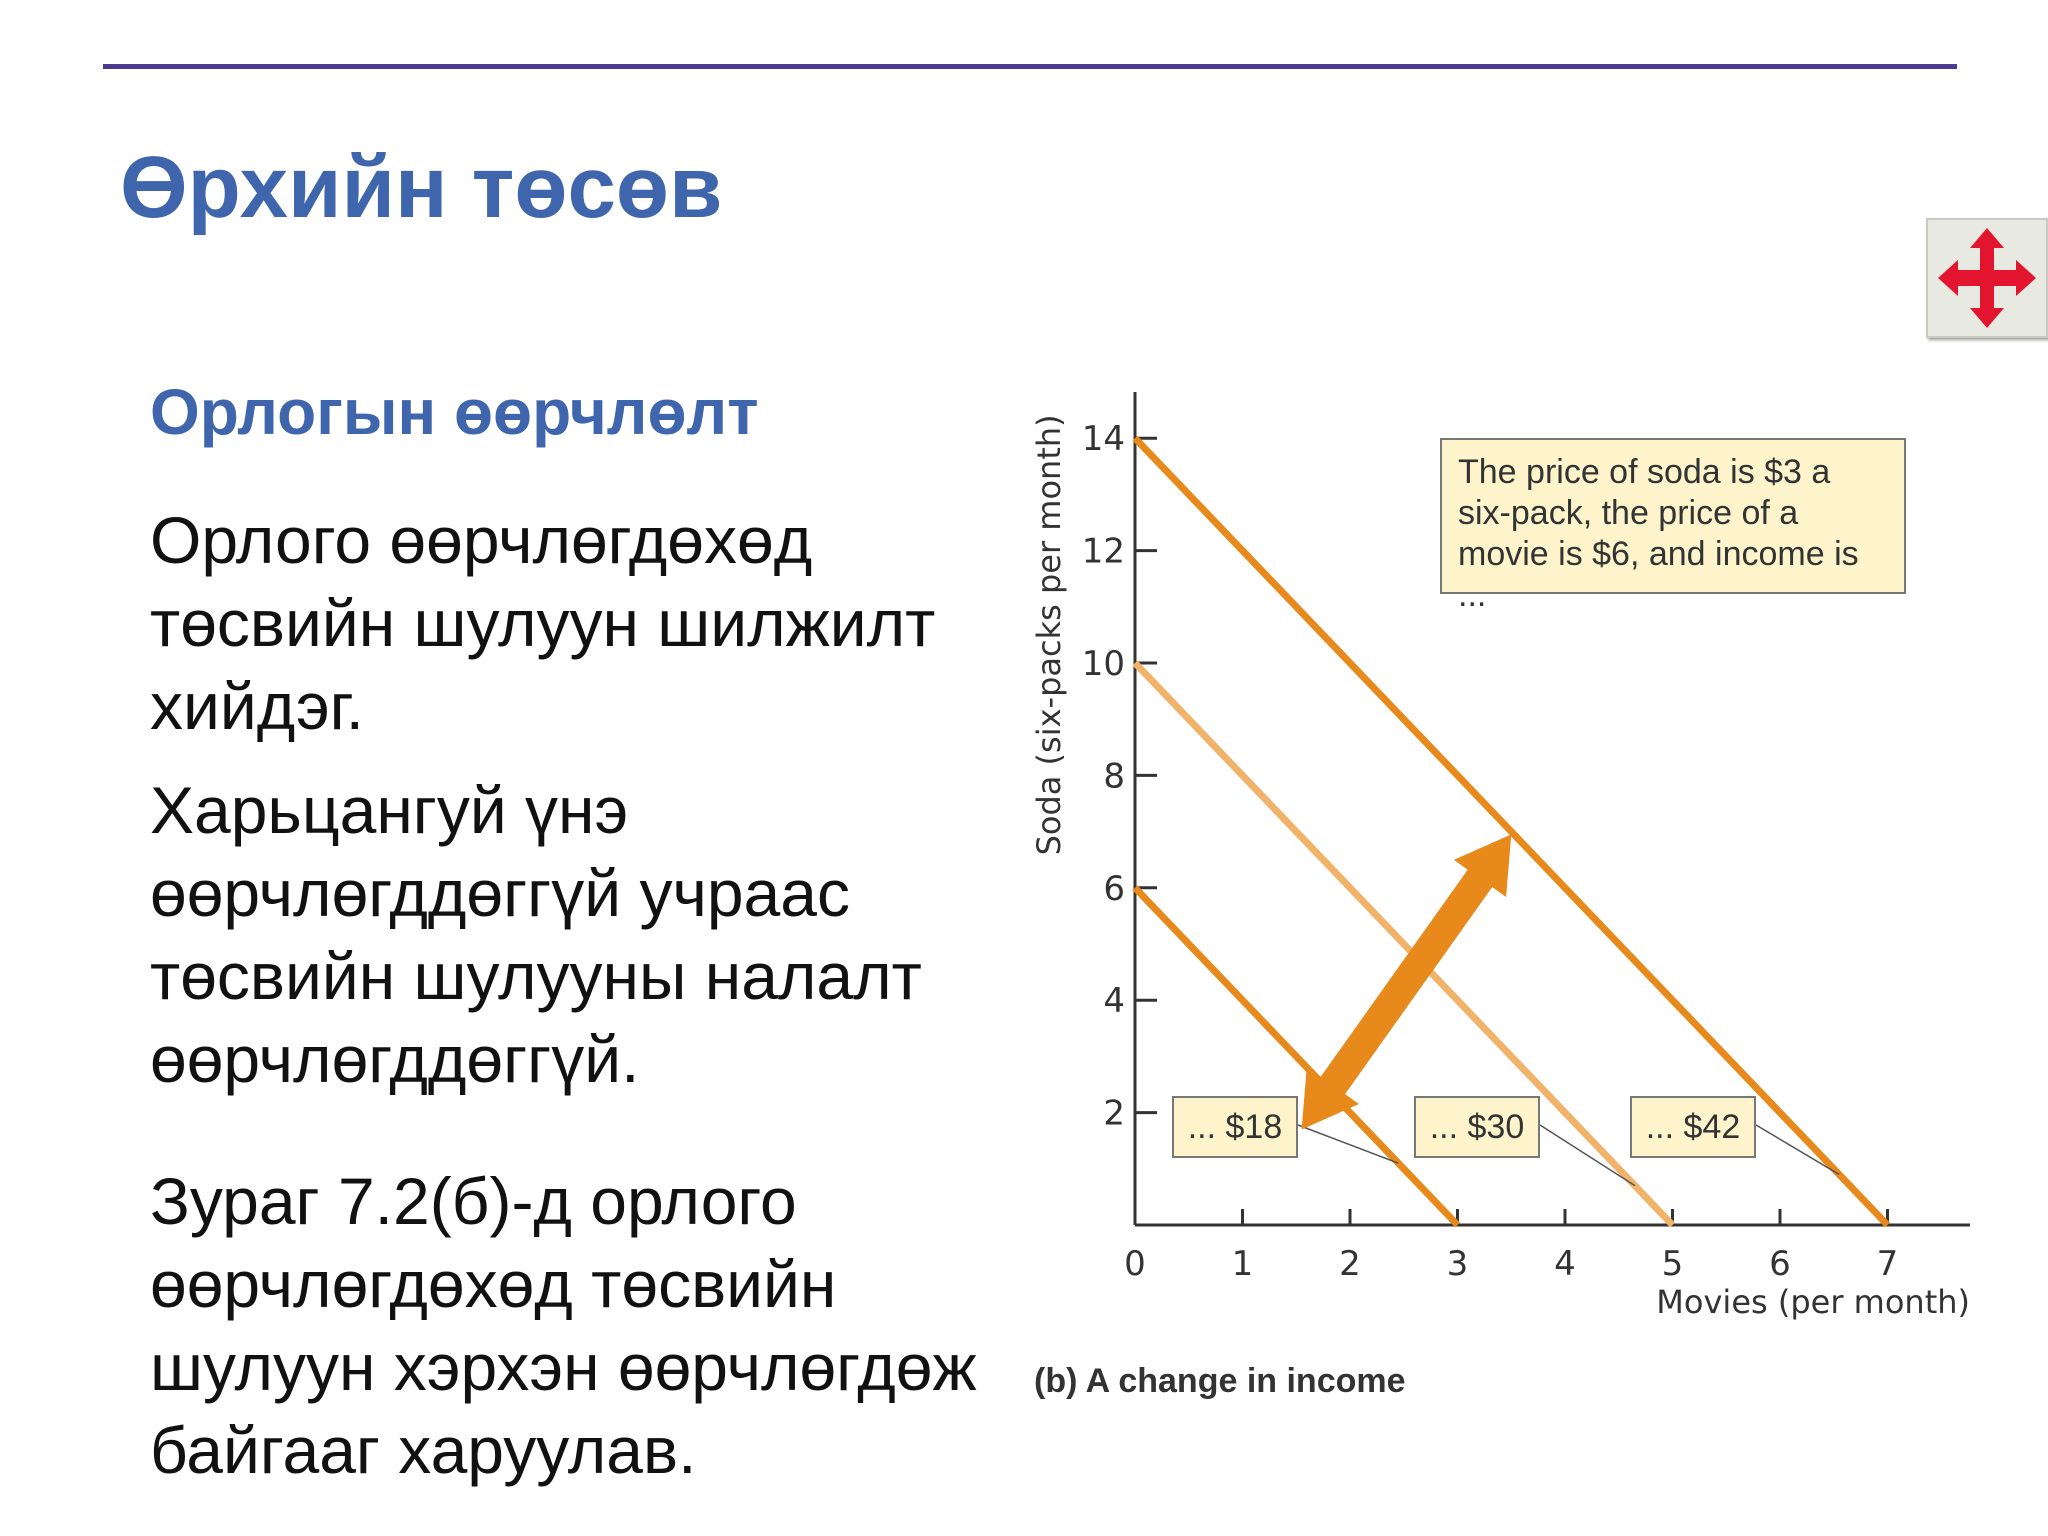 This screenshot has height=1536, width=2048. Describe the element at coordinates (1243, 1264) in the screenshot. I see `x-tick-label: 1` at that location.